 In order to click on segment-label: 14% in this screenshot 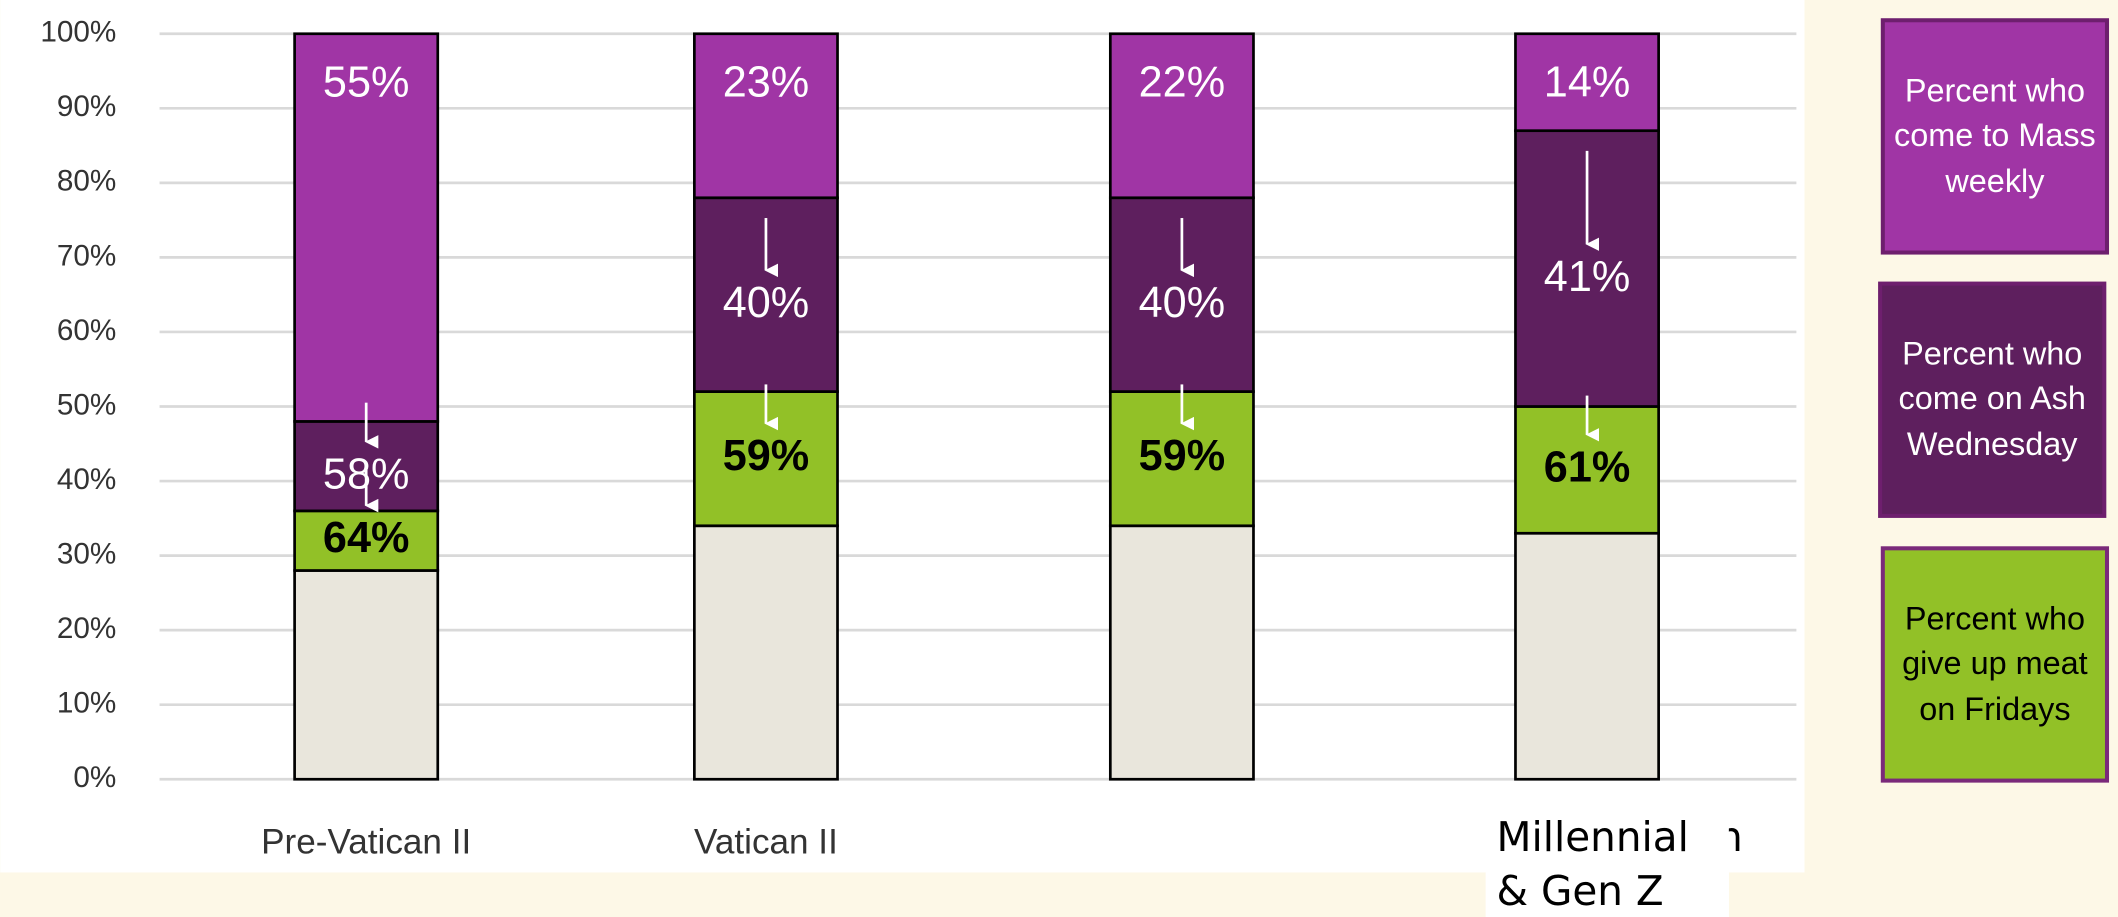, I will do `click(1587, 83)`.